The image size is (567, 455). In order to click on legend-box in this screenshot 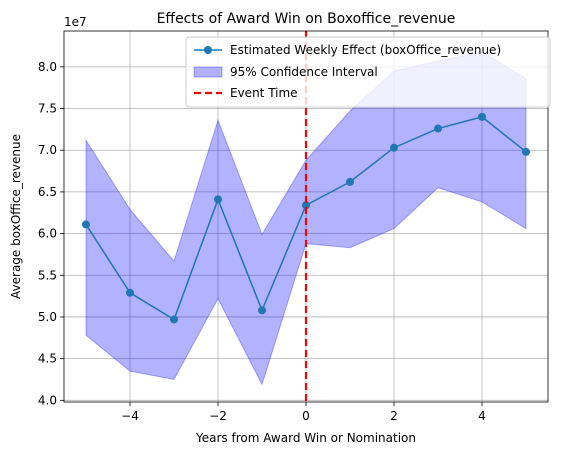, I will do `click(368, 72)`.